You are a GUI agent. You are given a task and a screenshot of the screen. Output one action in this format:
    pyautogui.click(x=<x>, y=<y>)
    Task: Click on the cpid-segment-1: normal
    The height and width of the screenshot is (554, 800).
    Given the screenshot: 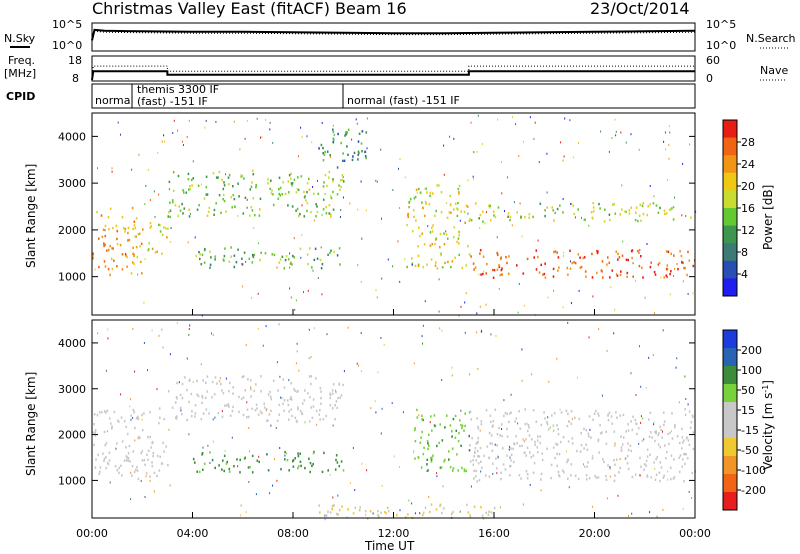 What is the action you would take?
    pyautogui.click(x=114, y=100)
    